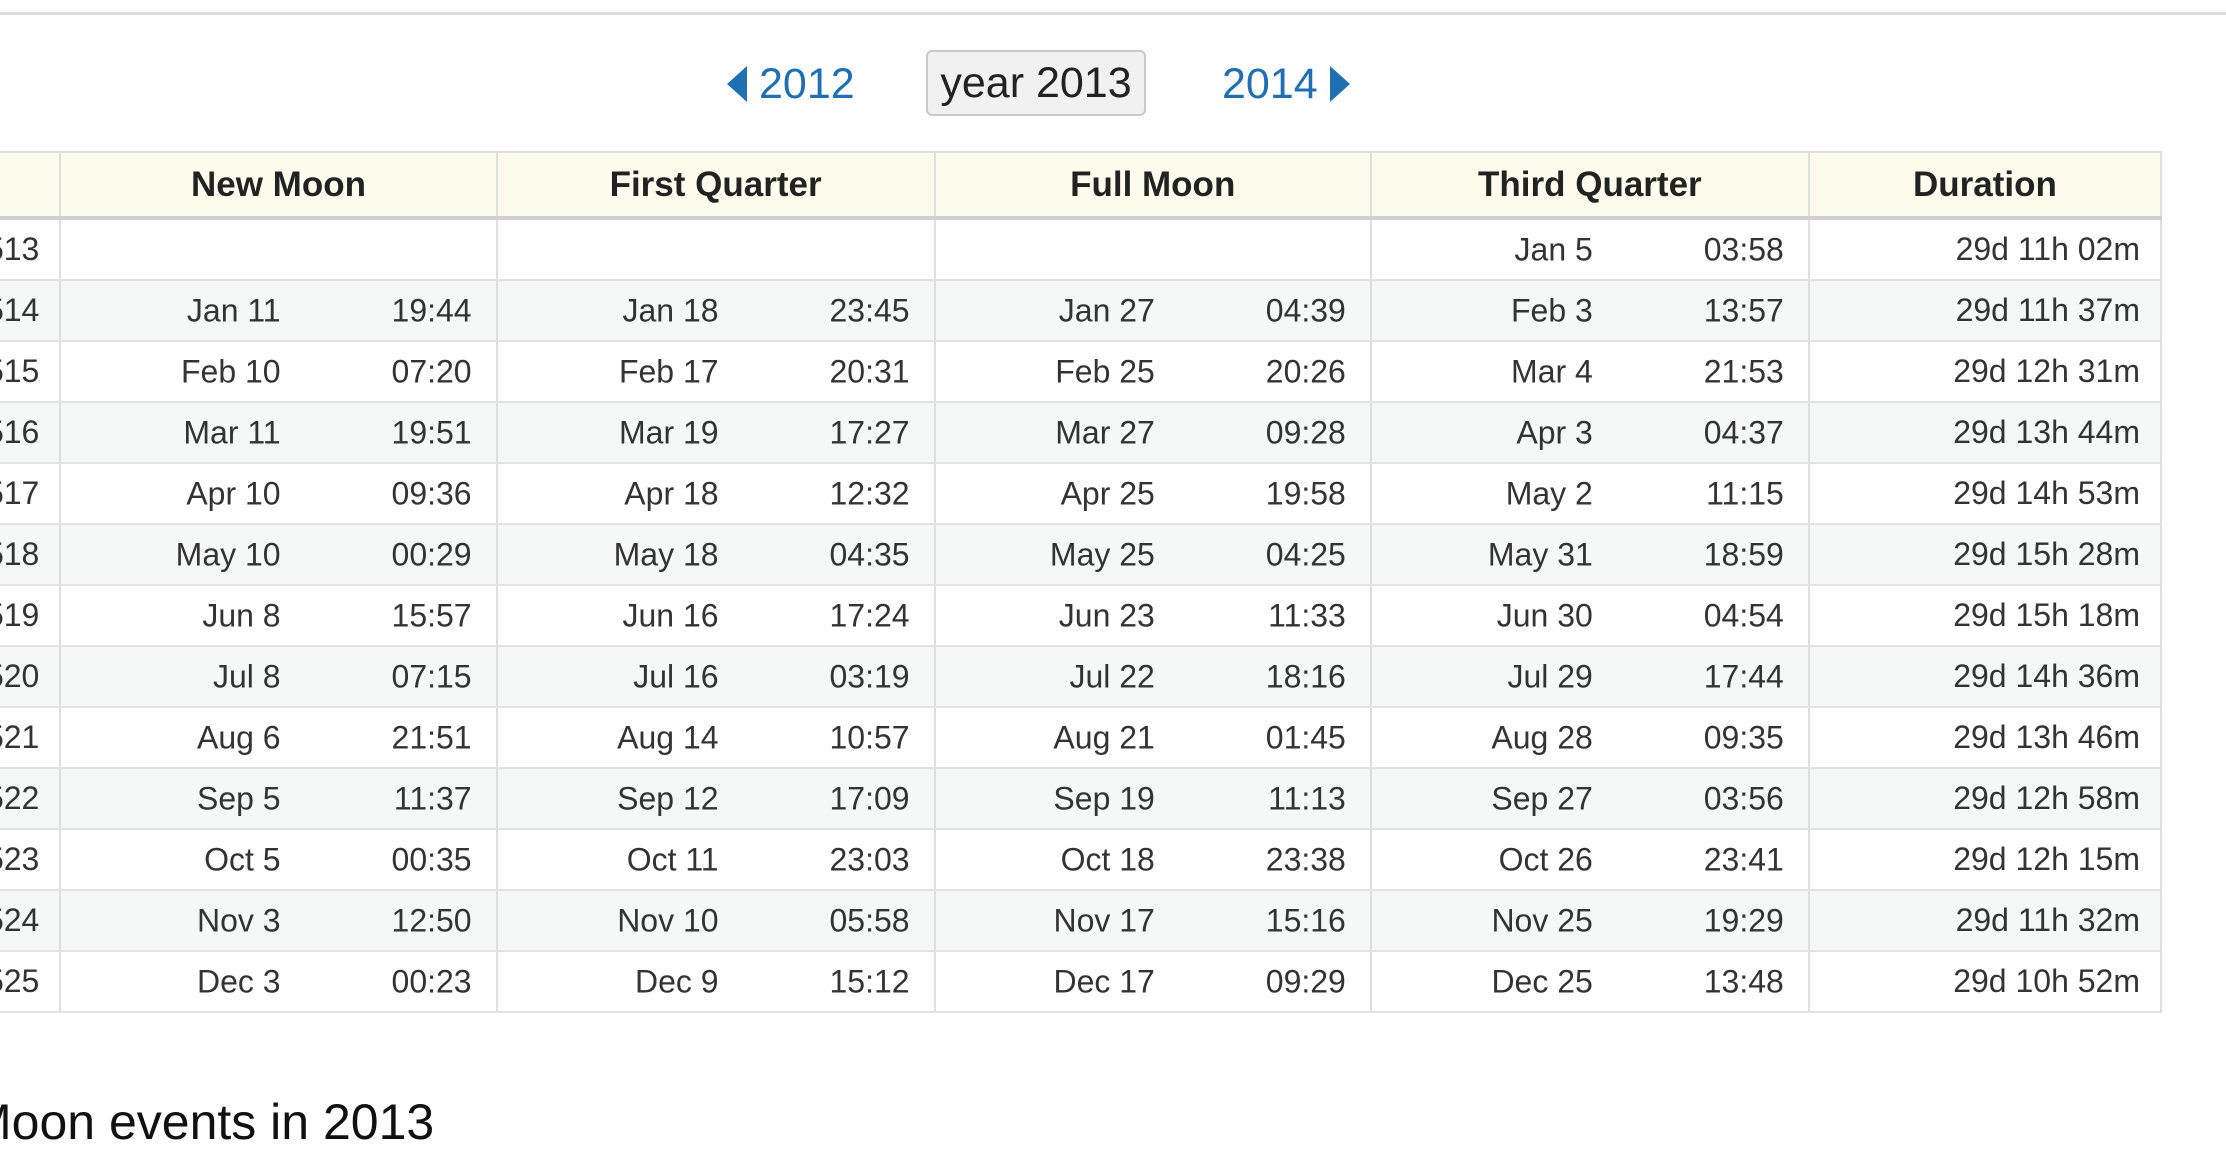  Describe the element at coordinates (1743, 371) in the screenshot. I see `third-quarter-time: 21:53` at that location.